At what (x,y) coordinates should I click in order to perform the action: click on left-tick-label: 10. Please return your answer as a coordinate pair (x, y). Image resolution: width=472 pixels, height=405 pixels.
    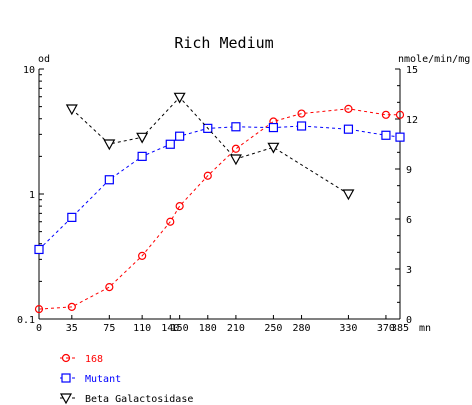
    Looking at the image, I should click on (29, 70).